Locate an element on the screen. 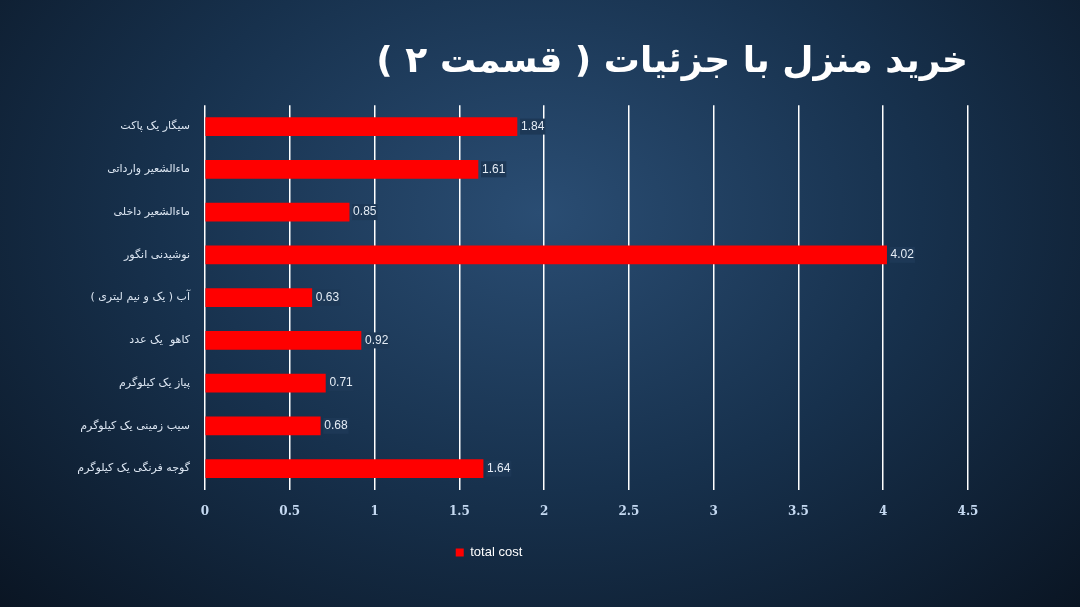  data-label: 0.63 is located at coordinates (327, 296).